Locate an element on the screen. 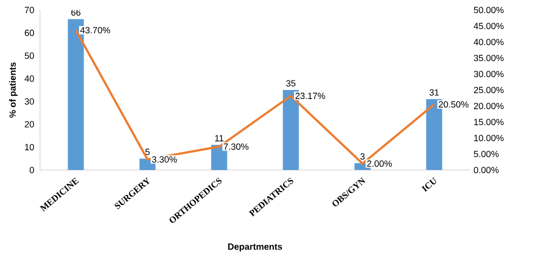  data-label: 3.30% is located at coordinates (164, 159).